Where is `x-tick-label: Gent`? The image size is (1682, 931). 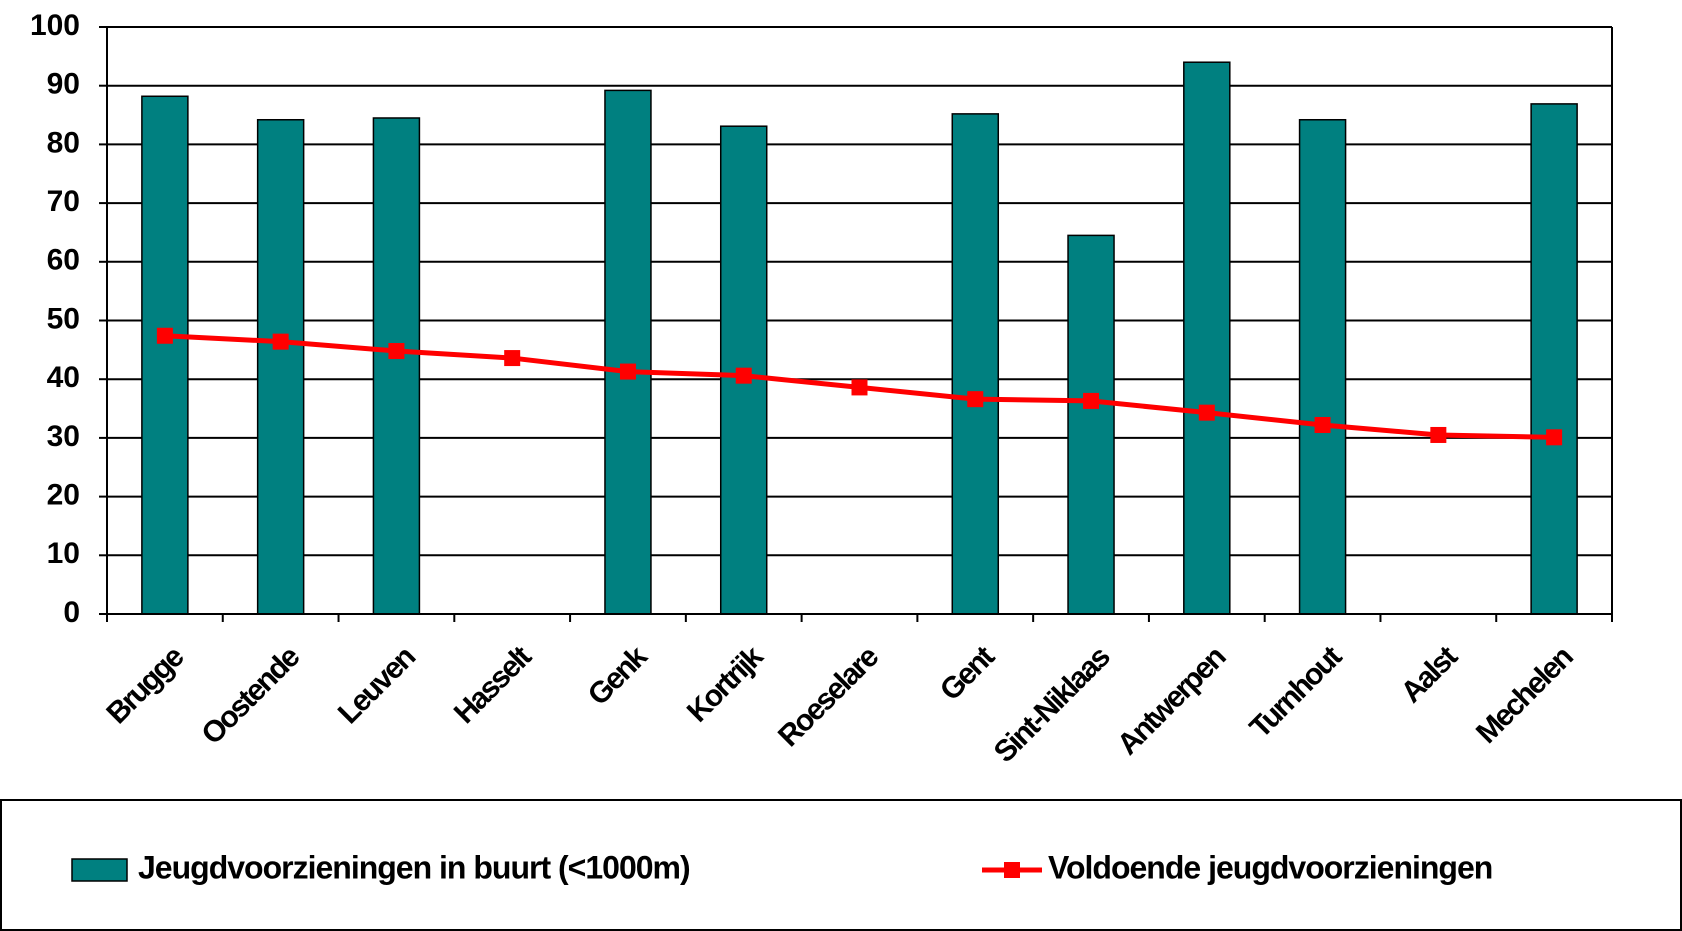 x-tick-label: Gent is located at coordinates (967, 673).